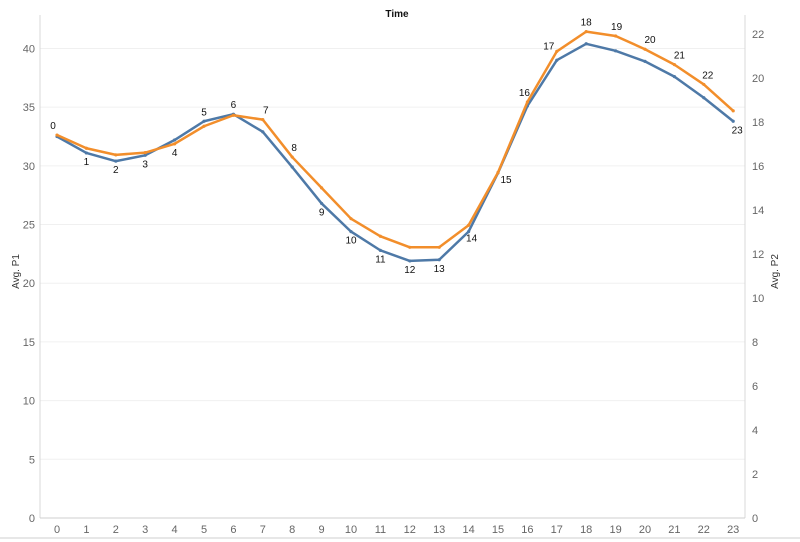 This screenshot has height=542, width=800. I want to click on data-label: 11, so click(380, 259).